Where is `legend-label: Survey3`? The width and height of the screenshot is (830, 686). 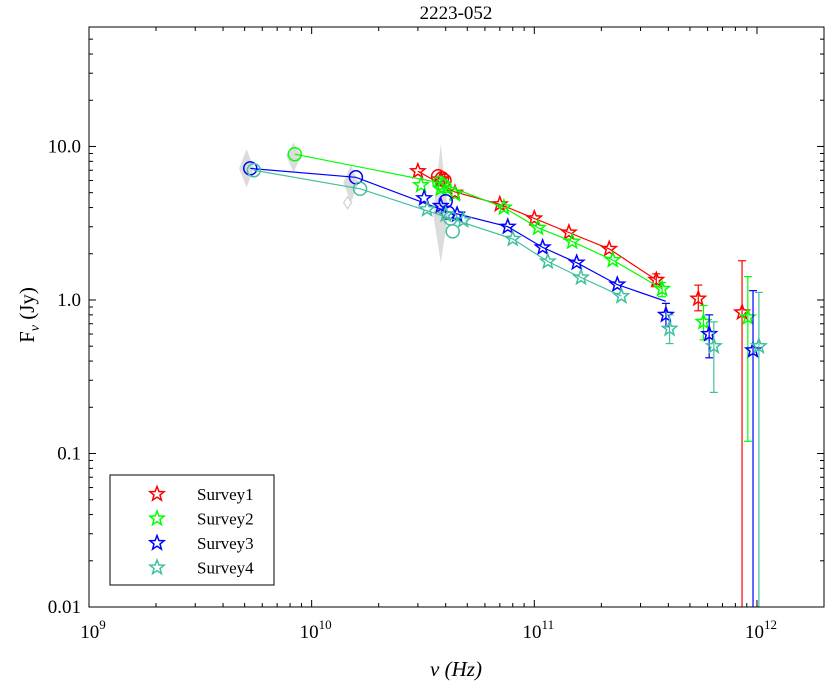
legend-label: Survey3 is located at coordinates (225, 543).